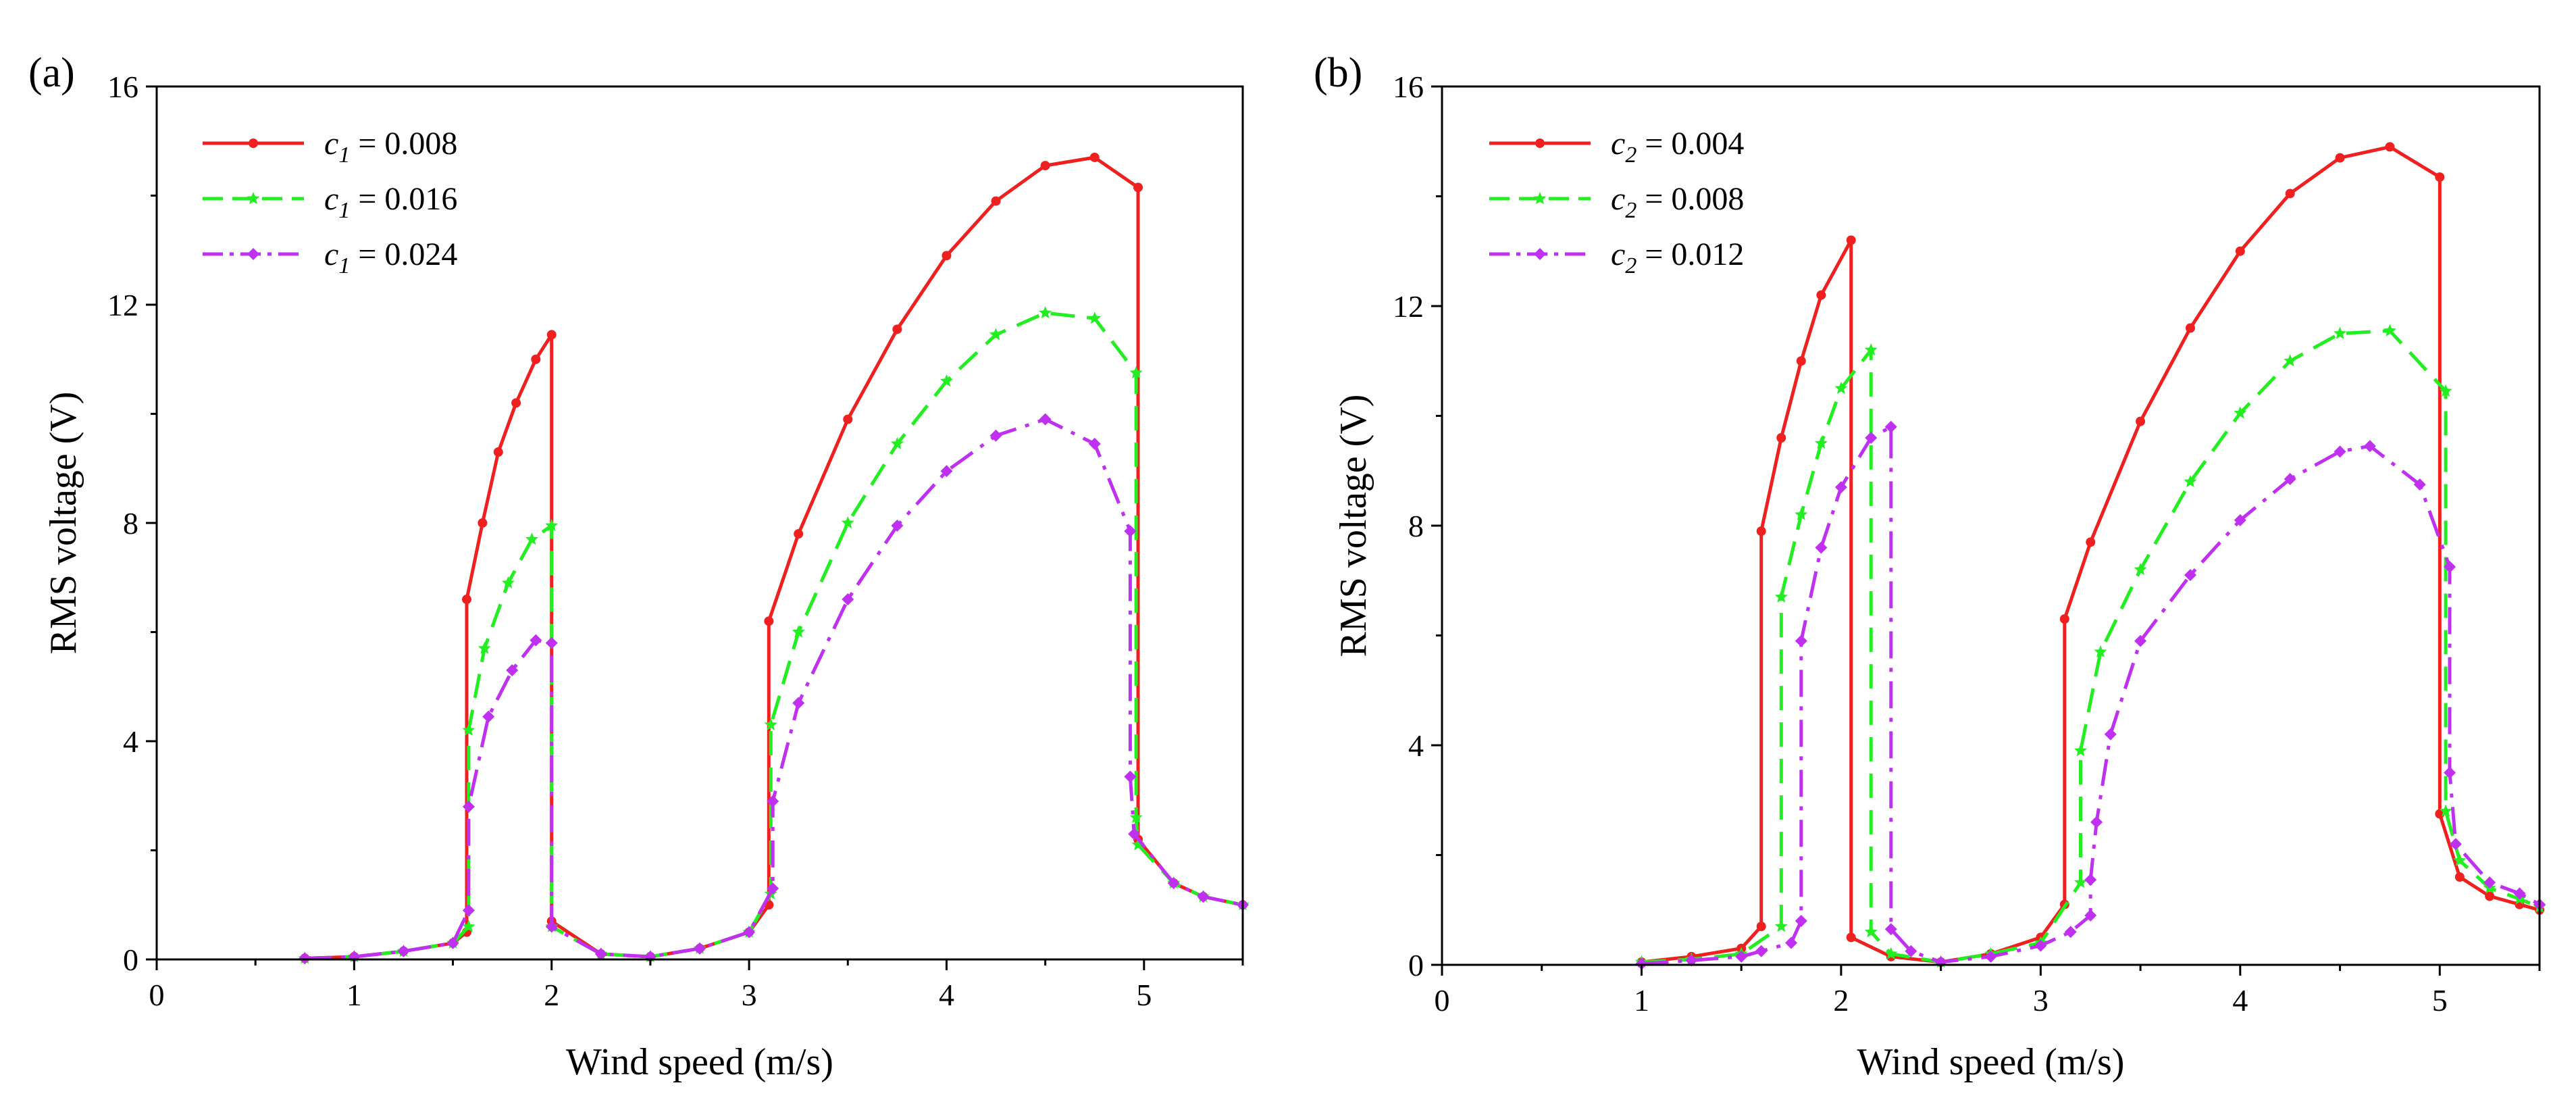 The image size is (2576, 1102). I want to click on legend-label: c1 = 0.016, so click(390, 202).